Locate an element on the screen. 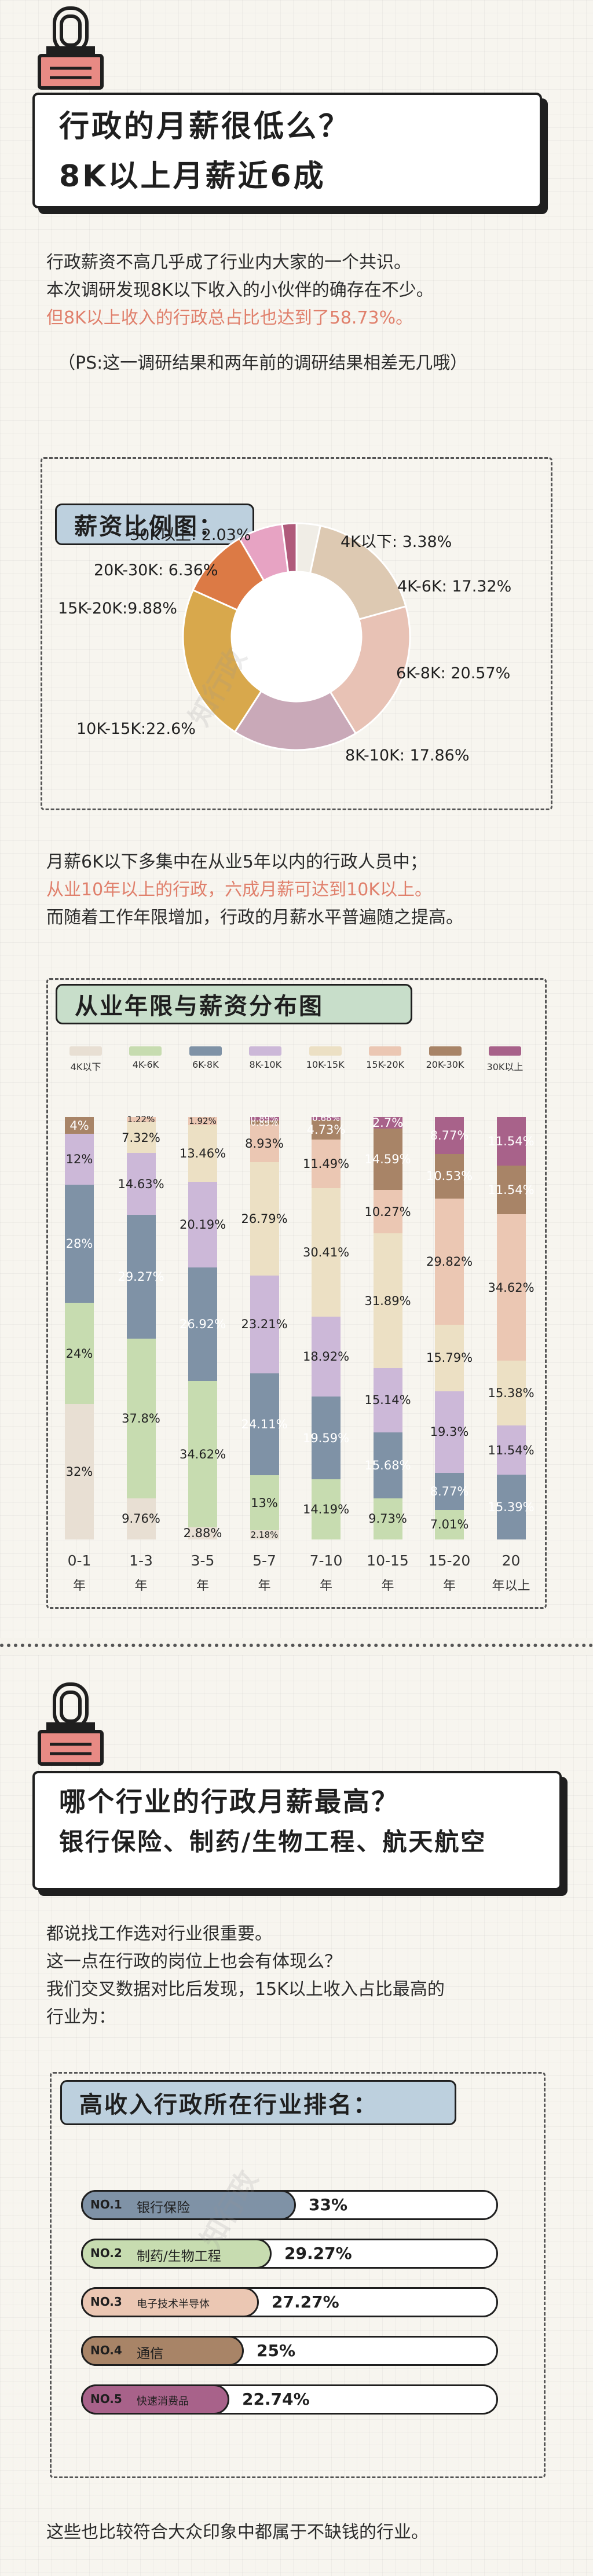  x-tick-sub-label-3: 年 is located at coordinates (264, 1585).